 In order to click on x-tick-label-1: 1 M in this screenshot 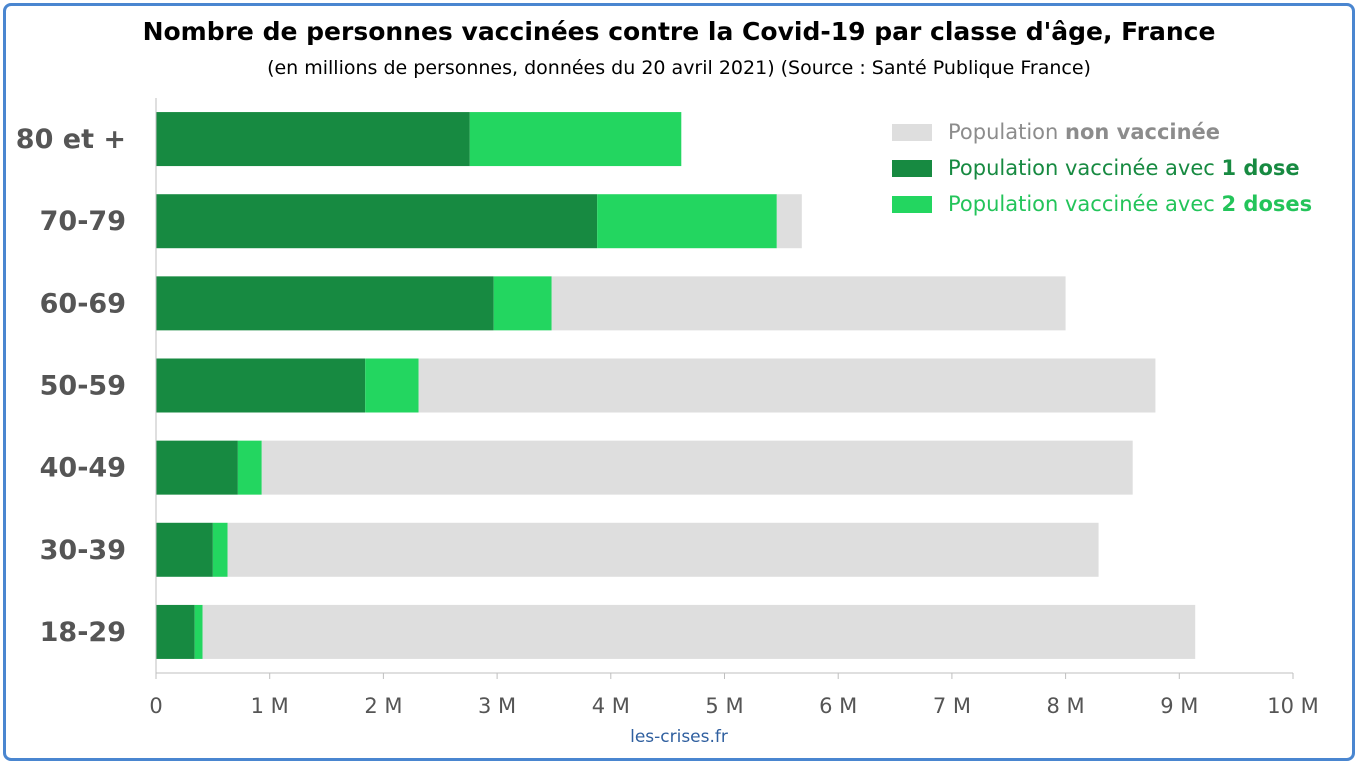, I will do `click(270, 706)`.